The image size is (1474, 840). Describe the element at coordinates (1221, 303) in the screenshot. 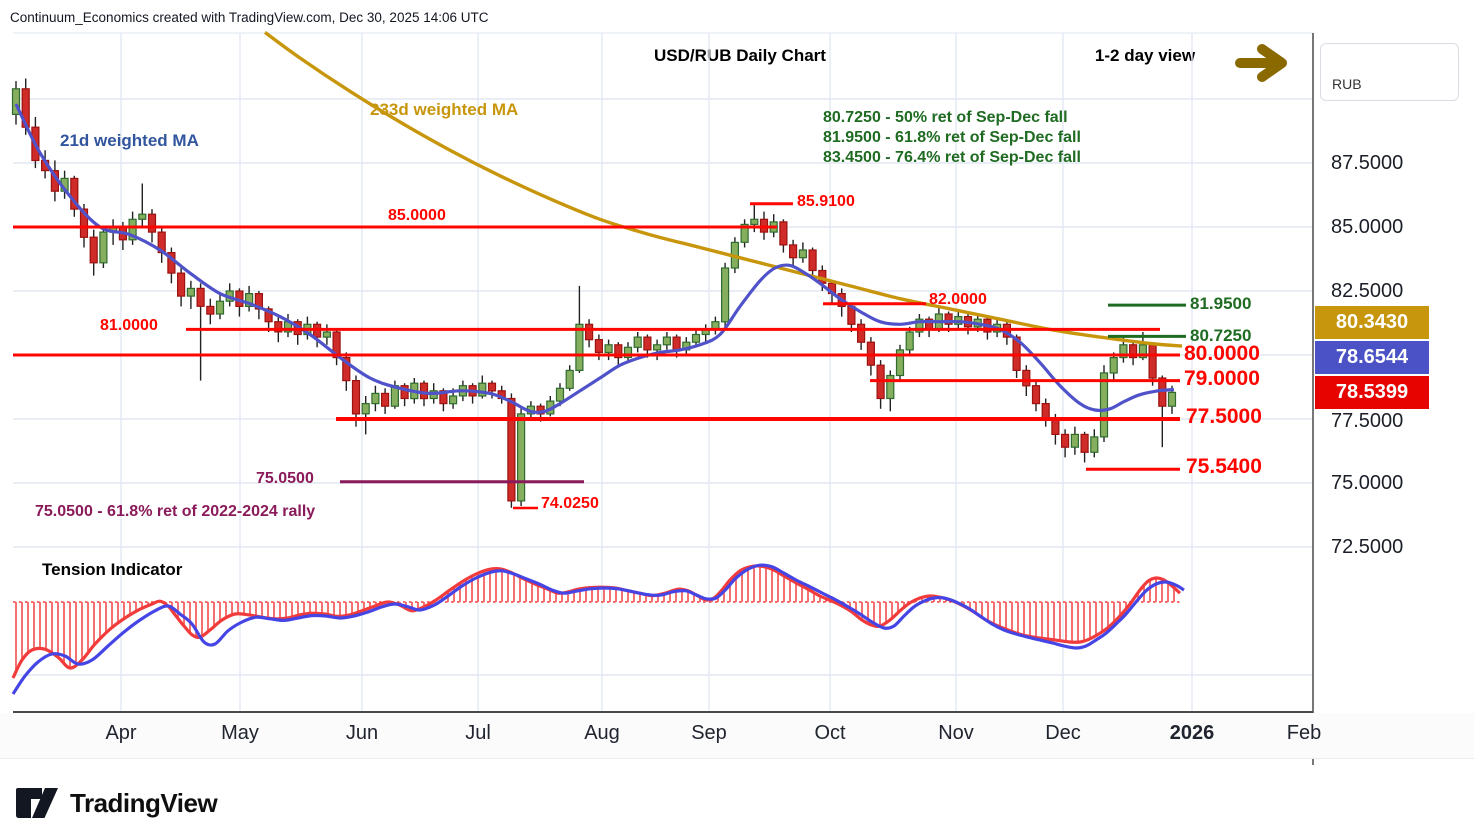

I see `level-label-81-9500: 81.9500` at that location.